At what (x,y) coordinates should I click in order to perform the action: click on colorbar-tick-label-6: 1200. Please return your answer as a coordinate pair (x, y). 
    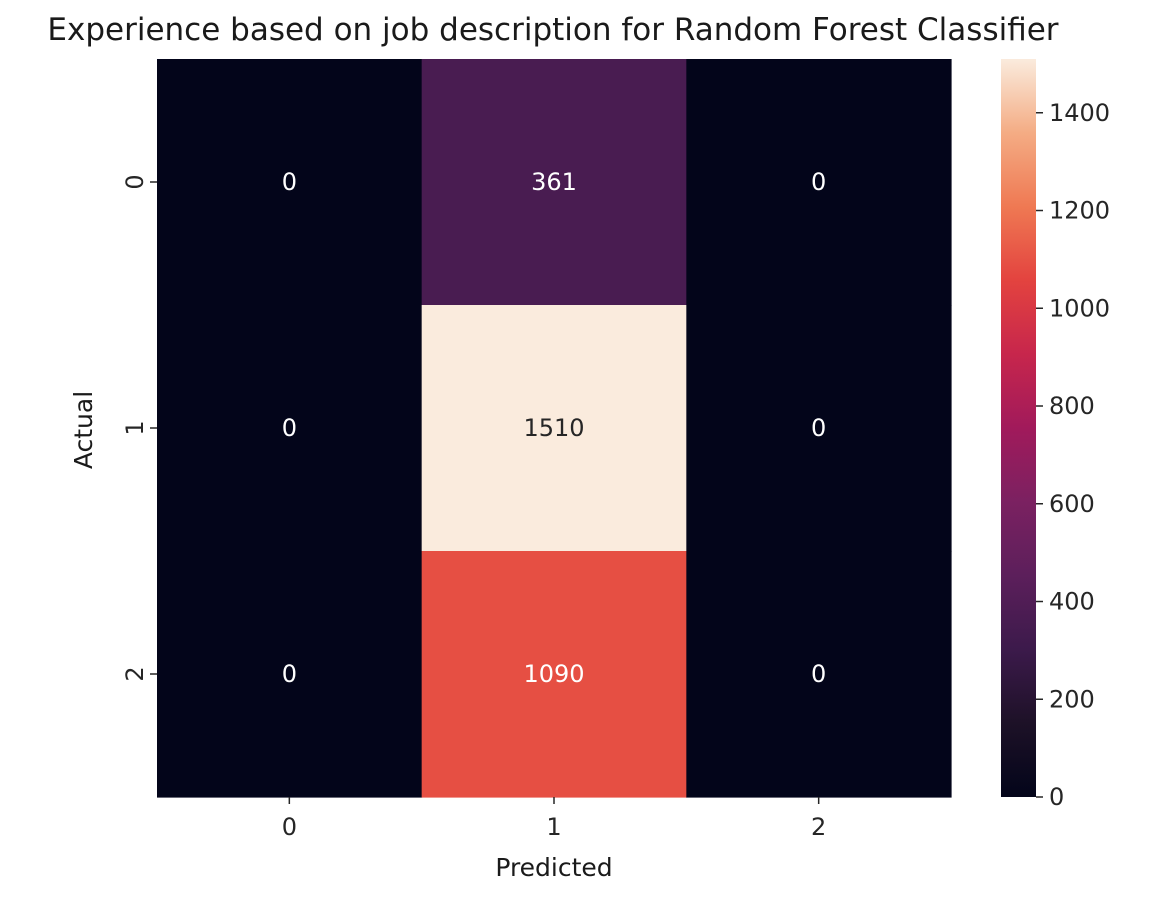
    Looking at the image, I should click on (1079, 211).